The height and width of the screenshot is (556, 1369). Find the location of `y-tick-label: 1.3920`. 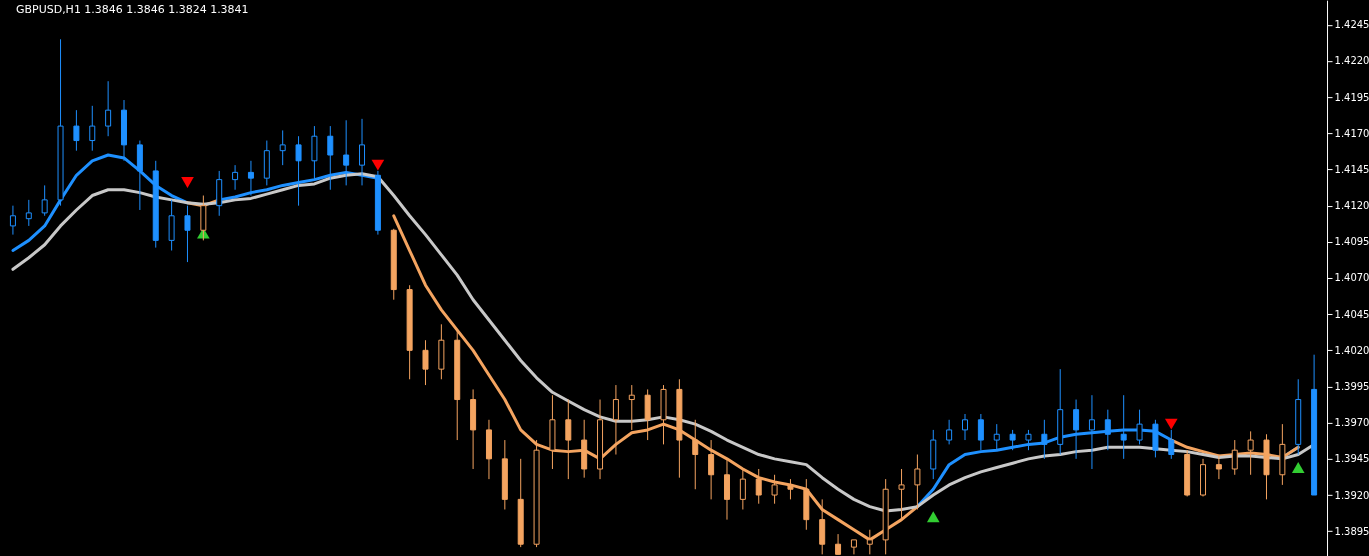

y-tick-label: 1.3920 is located at coordinates (1351, 495).